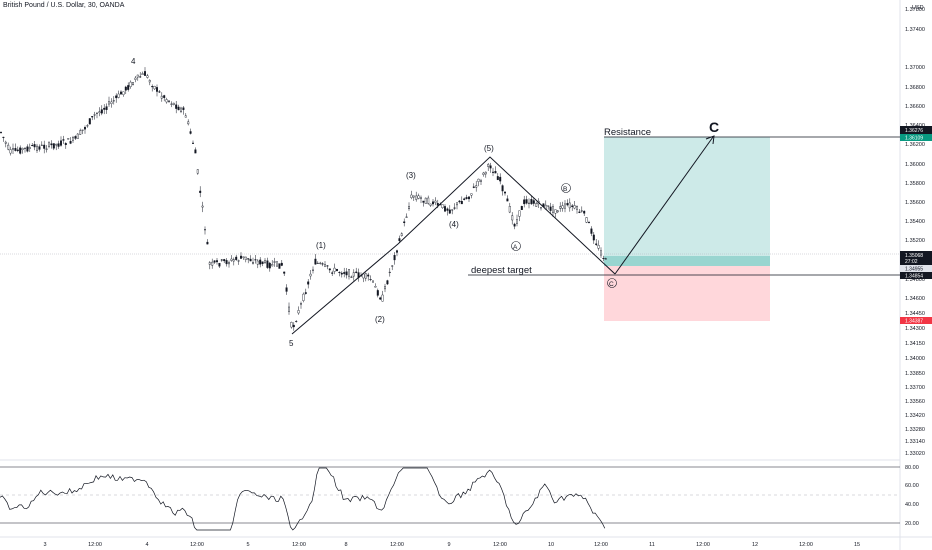 The image size is (932, 550). I want to click on price-tick-label: 1.34600, so click(915, 299).